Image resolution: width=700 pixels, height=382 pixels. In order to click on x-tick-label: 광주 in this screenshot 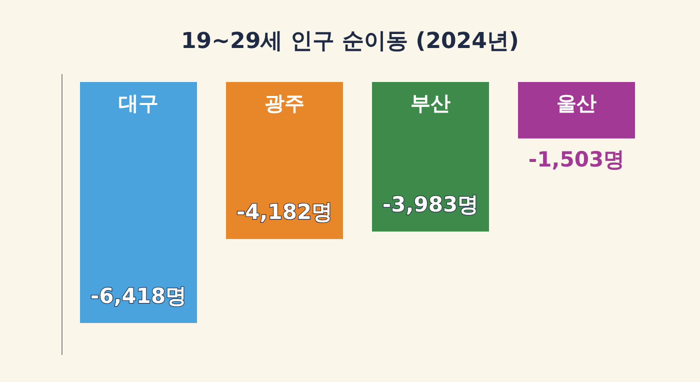, I will do `click(284, 103)`.